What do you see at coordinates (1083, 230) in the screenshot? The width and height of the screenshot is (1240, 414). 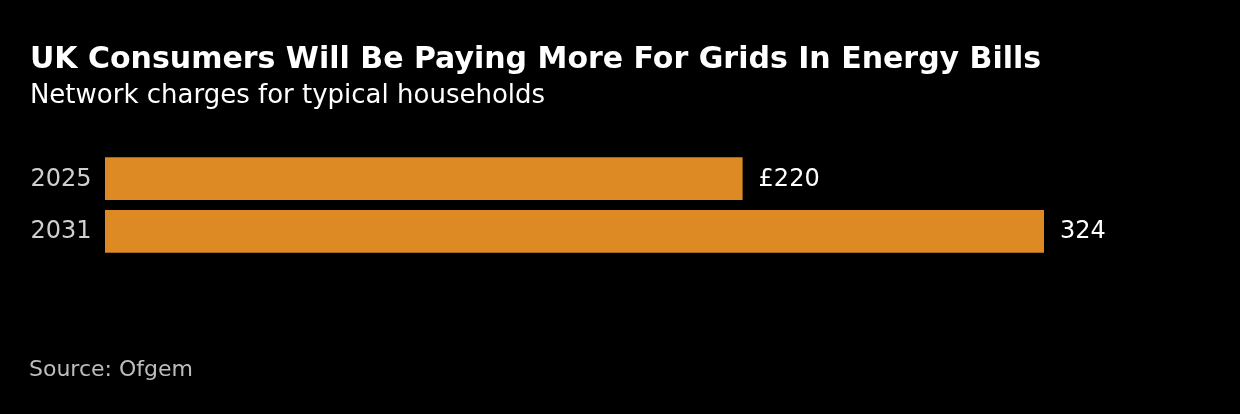 I see `data-label: 324` at bounding box center [1083, 230].